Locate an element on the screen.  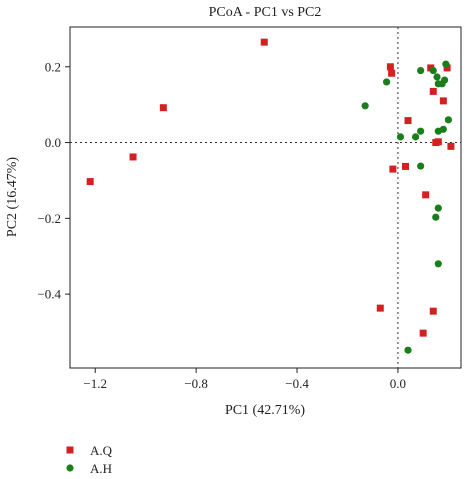
legend-marker-aq is located at coordinates (70, 450).